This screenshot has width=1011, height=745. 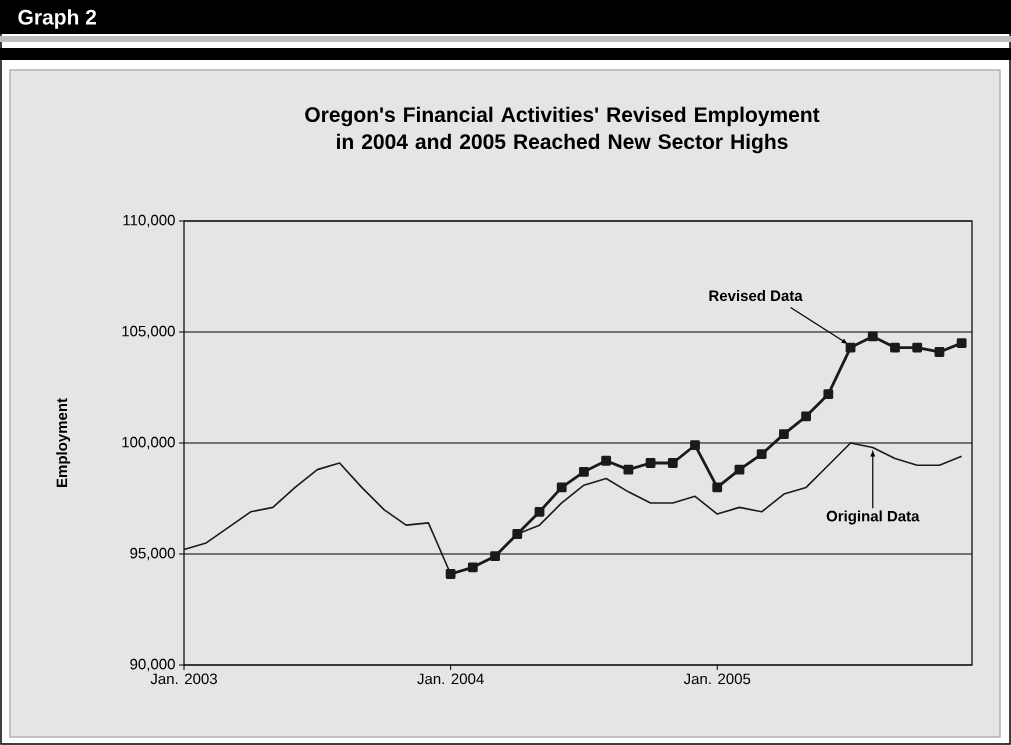 I want to click on y-tick-label: 100,000, so click(x=148, y=443).